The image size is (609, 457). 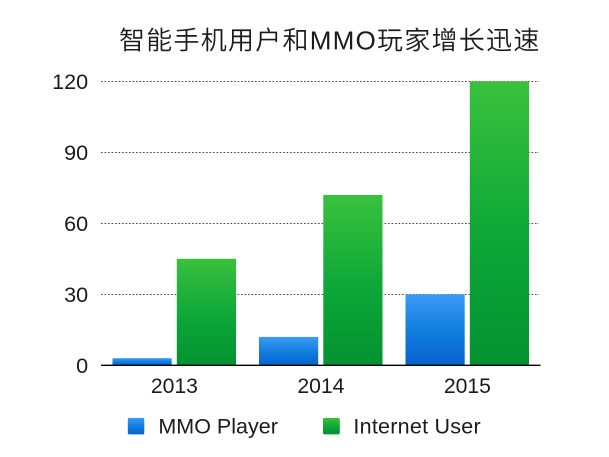 What do you see at coordinates (217, 427) in the screenshot?
I see `svg-text: MMO Player` at bounding box center [217, 427].